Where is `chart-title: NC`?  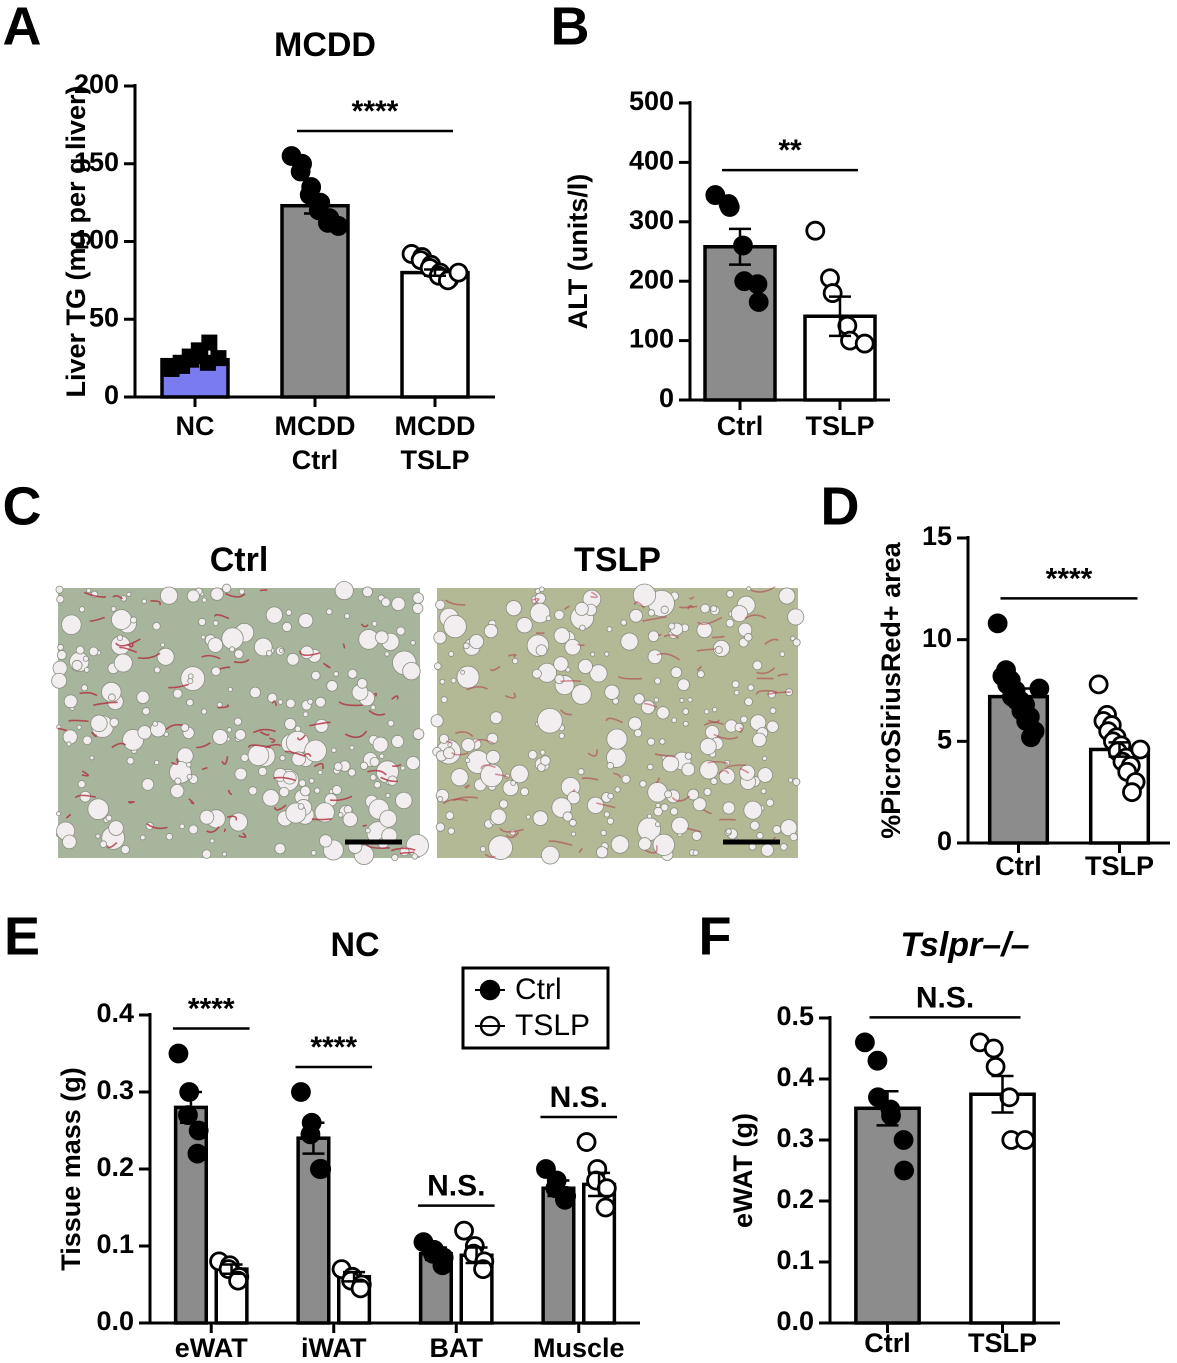
chart-title: NC is located at coordinates (354, 945).